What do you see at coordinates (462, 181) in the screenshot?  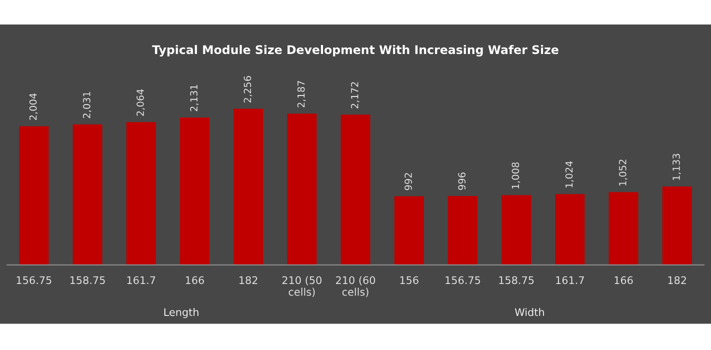 I see `data-label: 996` at bounding box center [462, 181].